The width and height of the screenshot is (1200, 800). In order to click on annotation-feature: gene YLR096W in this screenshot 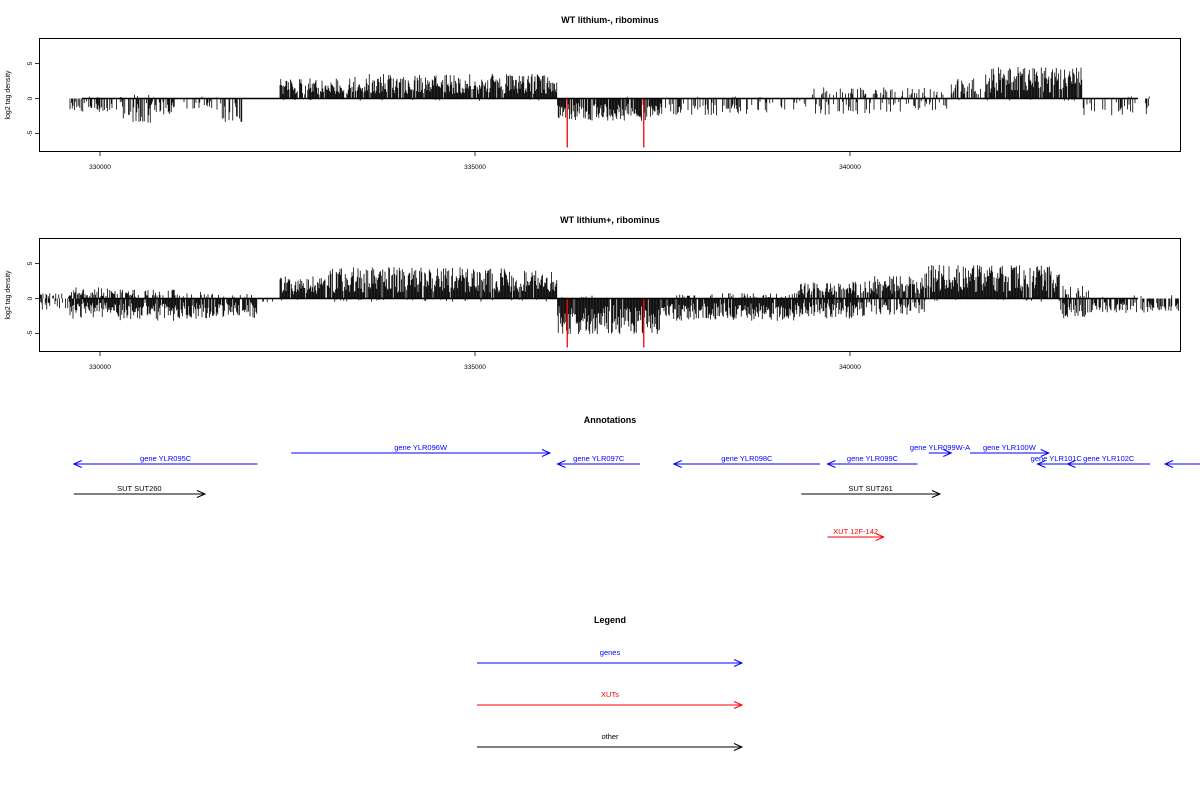, I will do `click(421, 450)`.